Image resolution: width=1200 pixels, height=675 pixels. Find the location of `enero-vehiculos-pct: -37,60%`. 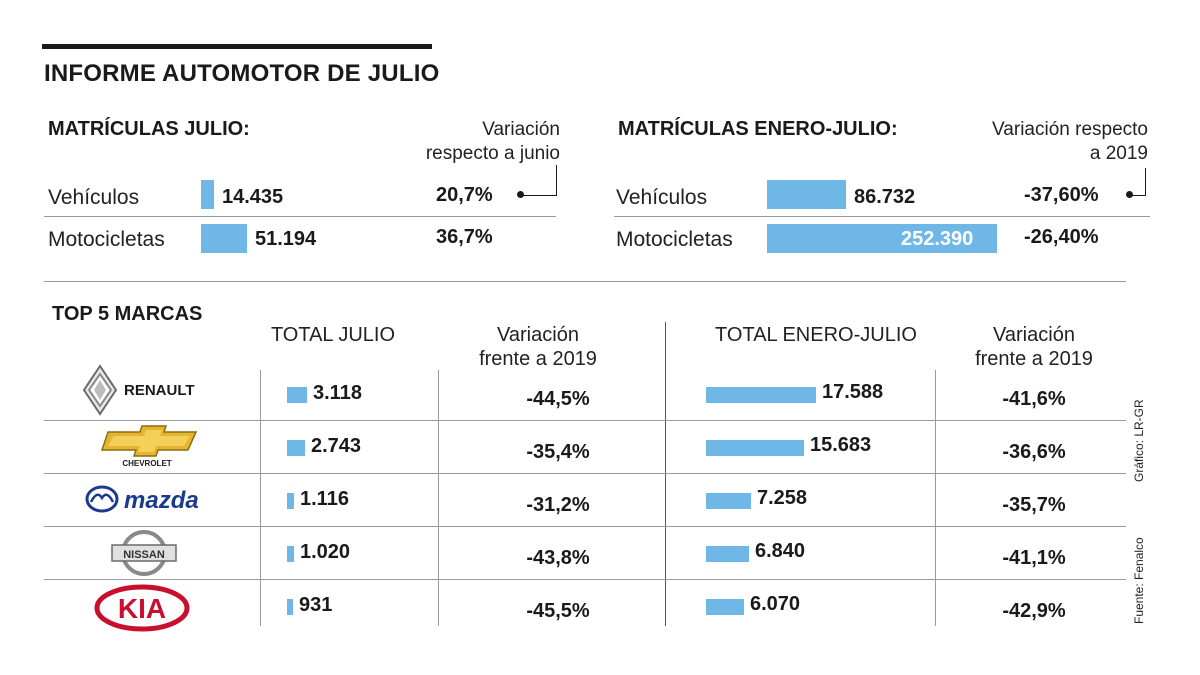

enero-vehiculos-pct: -37,60% is located at coordinates (1061, 195).